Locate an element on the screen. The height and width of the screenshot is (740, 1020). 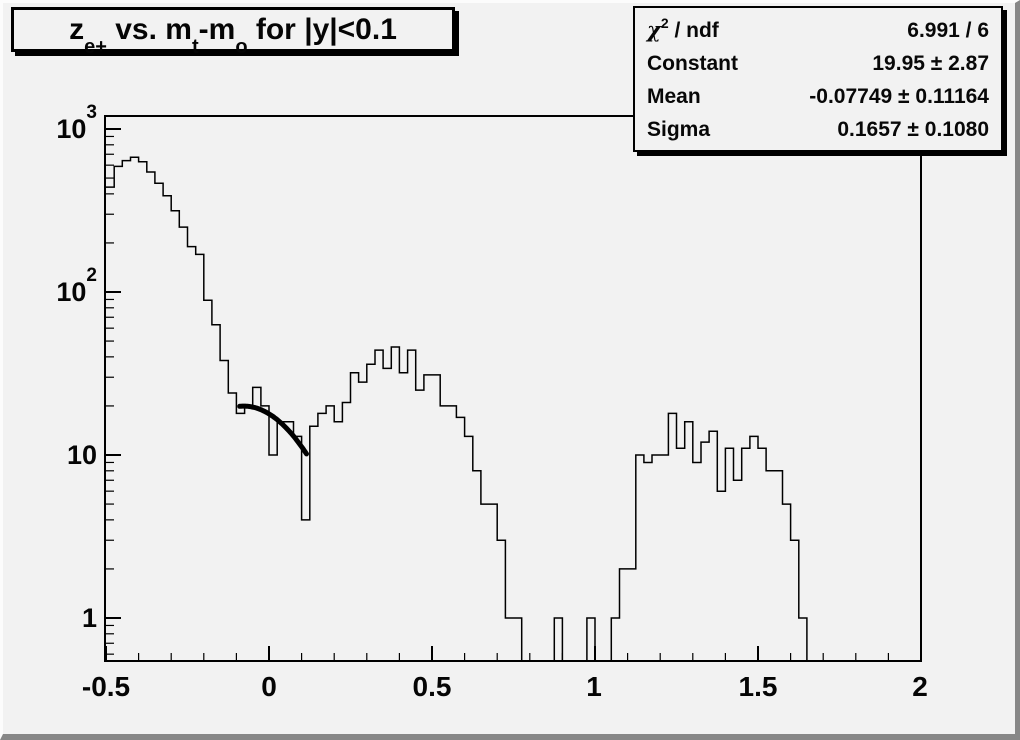
plot-title: ze+ vs. mt-mo for |y|<0.1 is located at coordinates (233, 35).